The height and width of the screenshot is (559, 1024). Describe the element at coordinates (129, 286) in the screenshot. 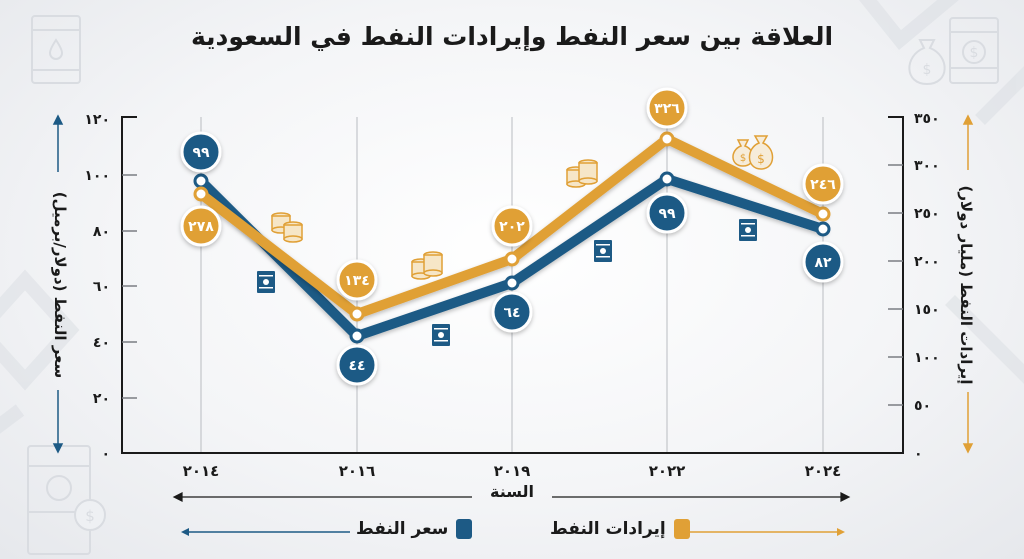

I see `left-axis-ticks` at that location.